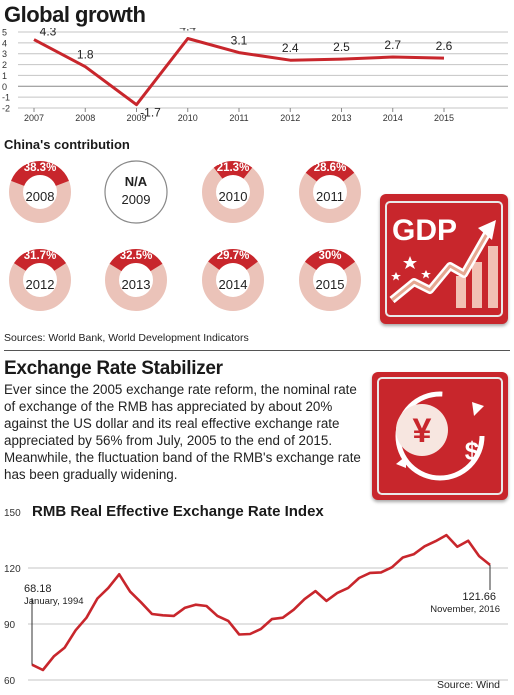  What do you see at coordinates (233, 256) in the screenshot?
I see `donut-pct-label: 29.7%` at bounding box center [233, 256].